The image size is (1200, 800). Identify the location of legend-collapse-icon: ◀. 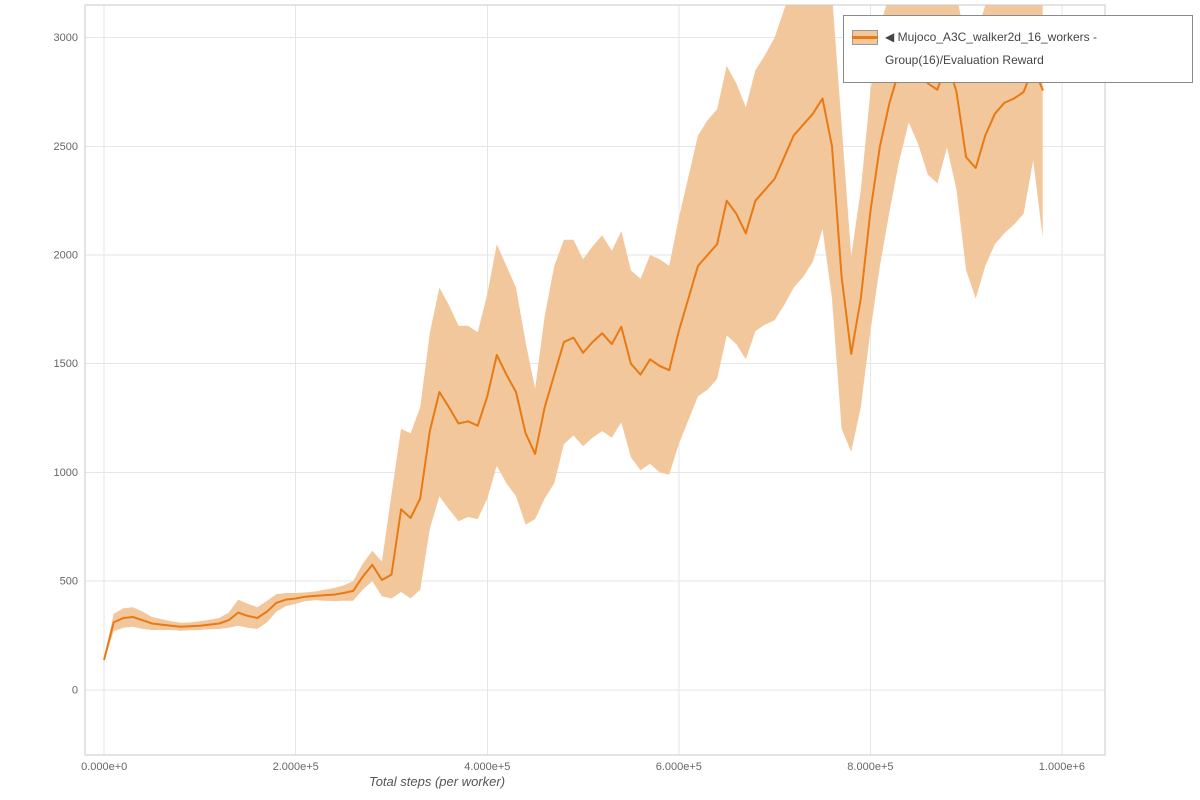
(890, 37).